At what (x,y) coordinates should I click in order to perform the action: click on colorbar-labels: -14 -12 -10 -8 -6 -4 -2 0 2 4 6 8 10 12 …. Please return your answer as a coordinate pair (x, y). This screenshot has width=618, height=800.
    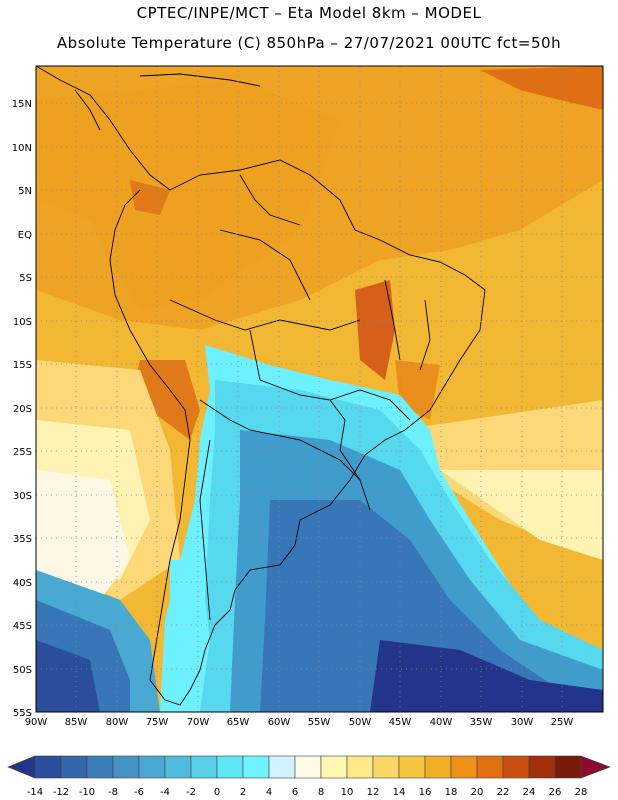
    Looking at the image, I should click on (307, 792).